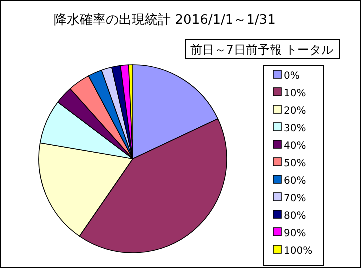  I want to click on legend-label: 0%, so click(292, 76).